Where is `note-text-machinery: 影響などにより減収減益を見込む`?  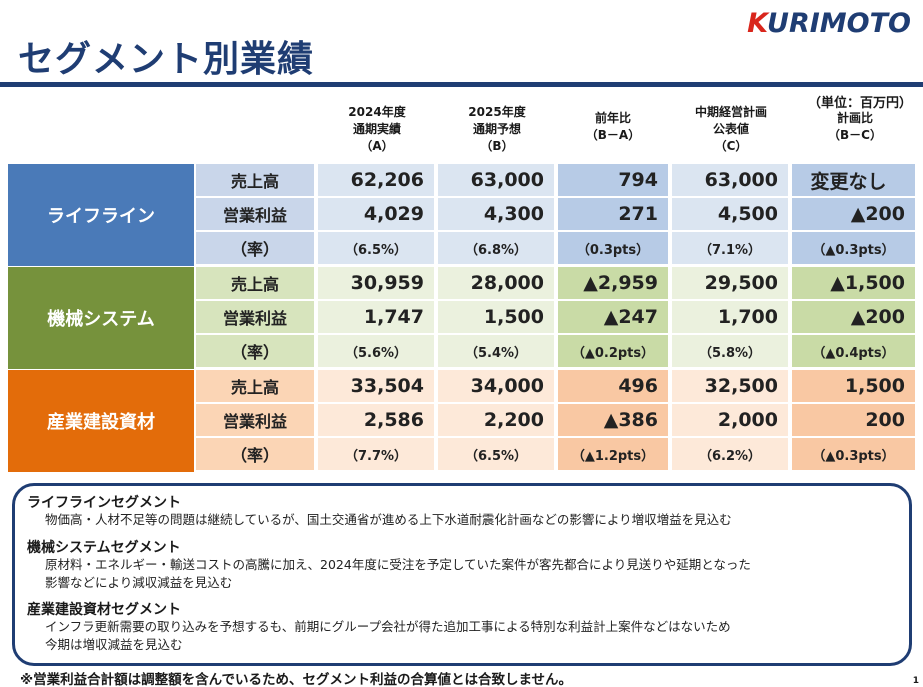 note-text-machinery: 影響などにより減収減益を見込む is located at coordinates (139, 582).